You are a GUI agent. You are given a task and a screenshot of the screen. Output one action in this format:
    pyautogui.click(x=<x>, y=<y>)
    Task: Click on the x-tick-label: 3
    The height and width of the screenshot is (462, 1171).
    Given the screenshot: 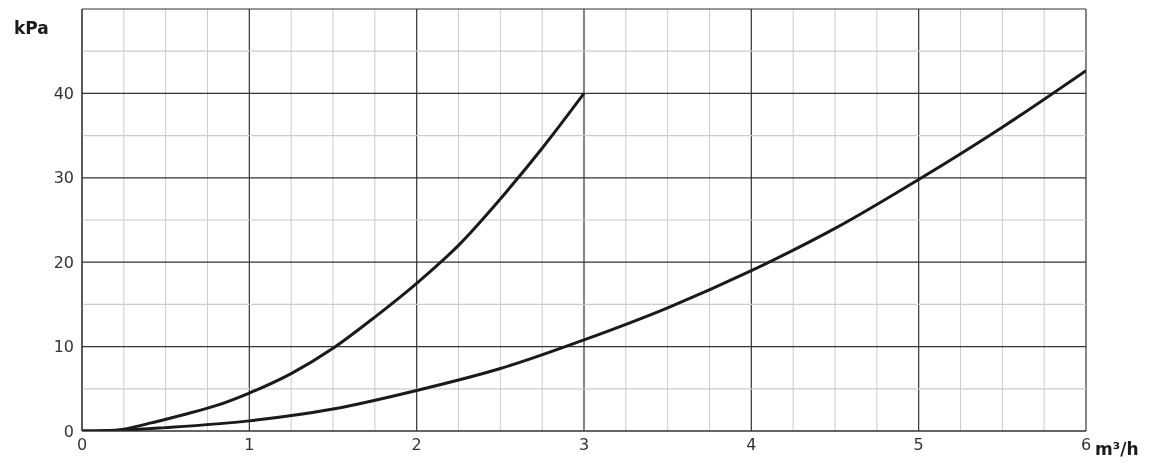 What is the action you would take?
    pyautogui.click(x=584, y=445)
    